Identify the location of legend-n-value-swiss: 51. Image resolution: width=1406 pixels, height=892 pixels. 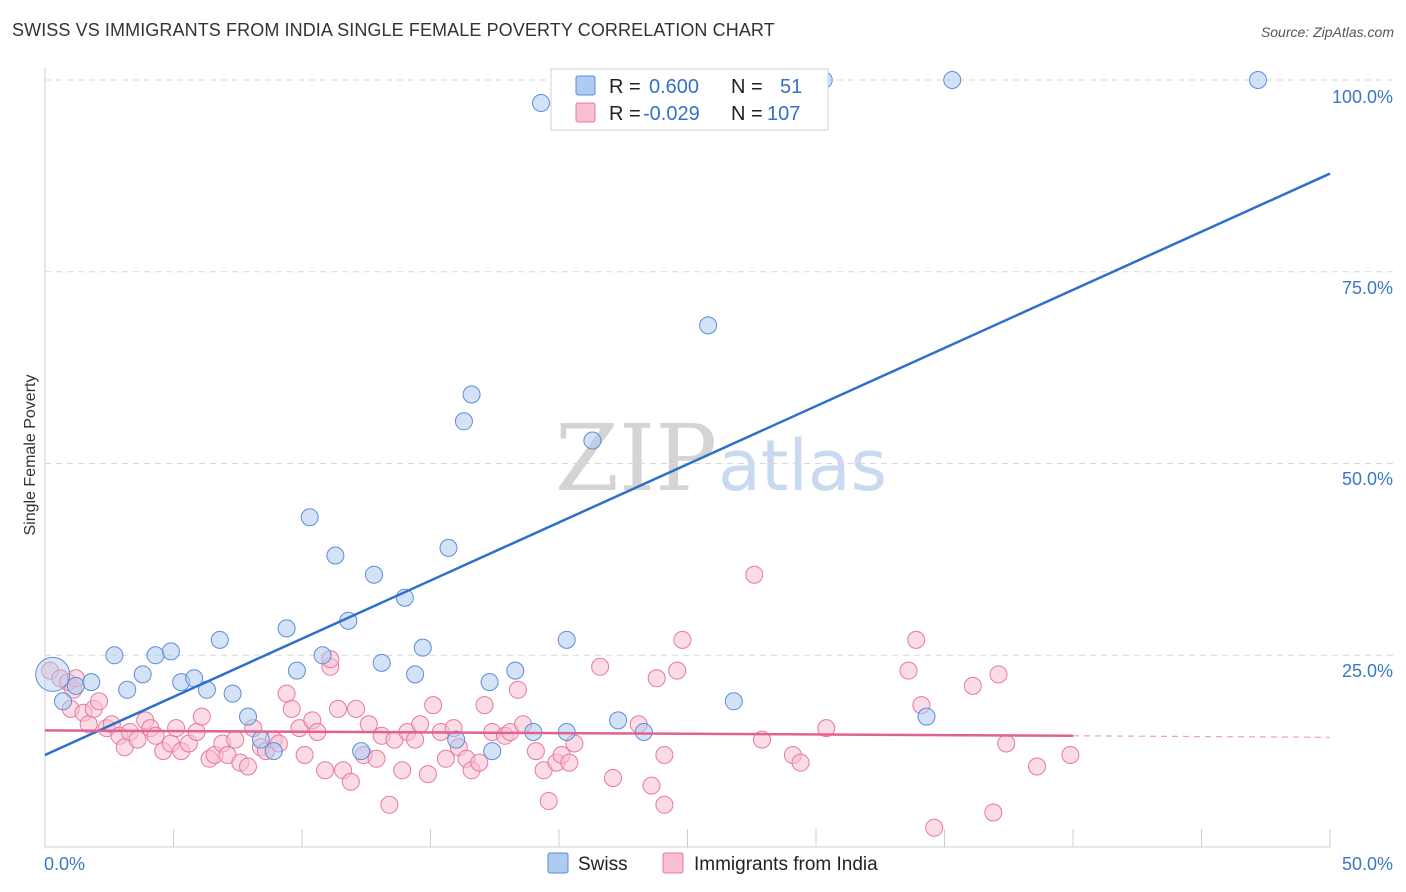
(791, 87).